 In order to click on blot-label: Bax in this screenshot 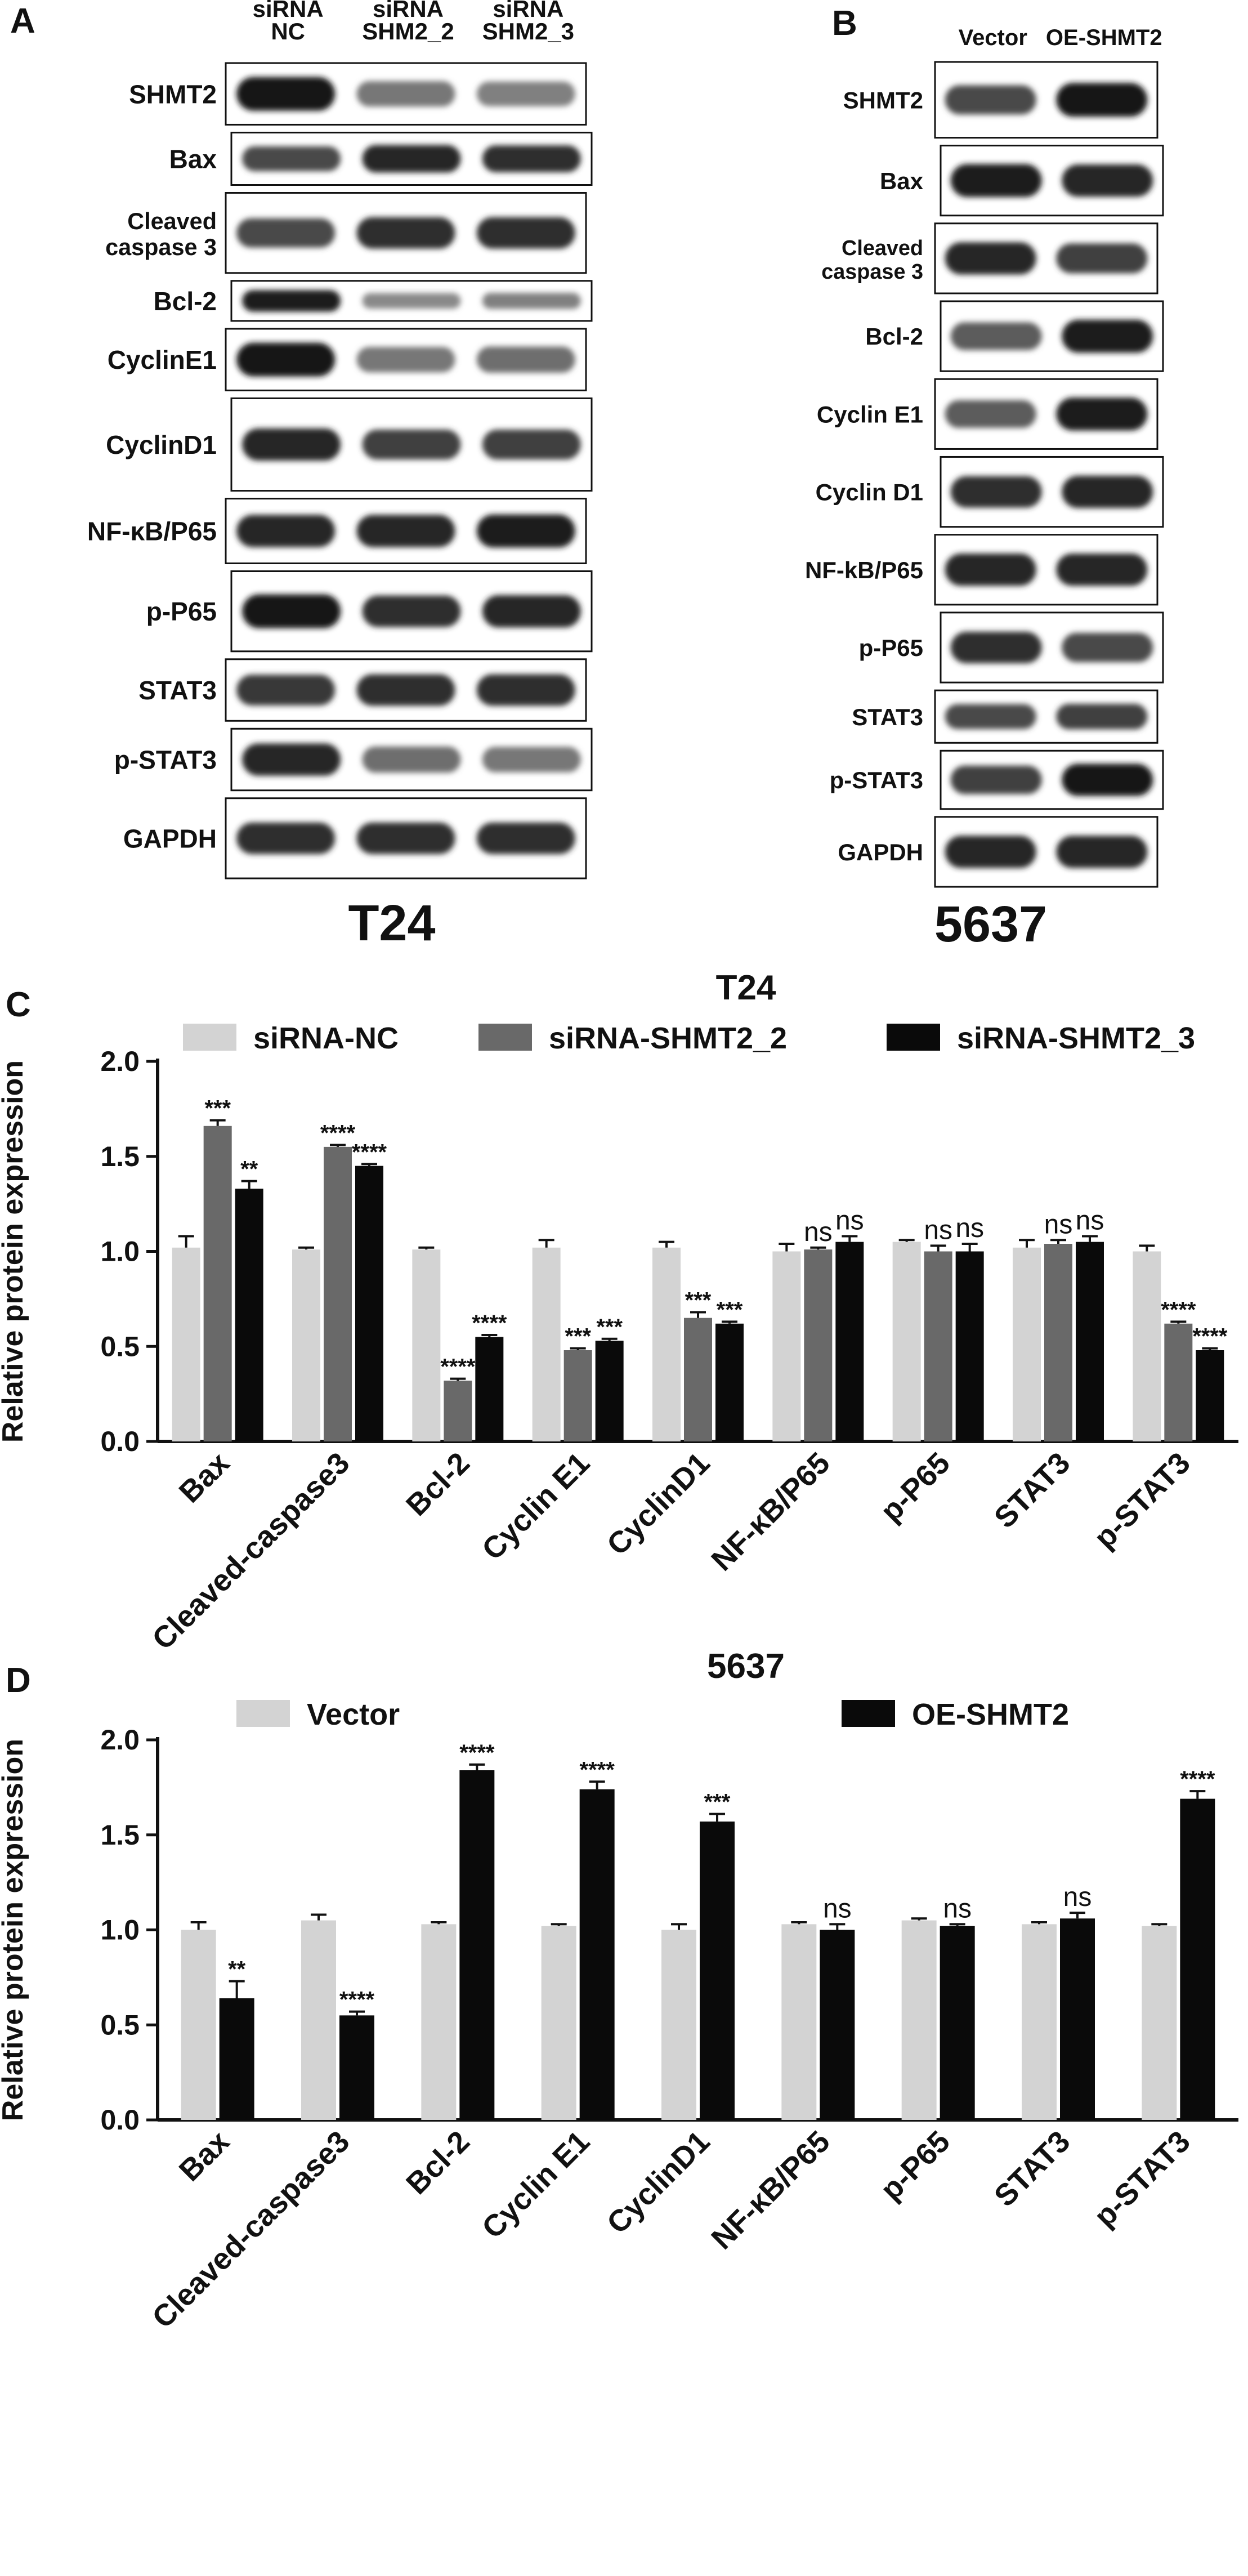, I will do `click(193, 159)`.